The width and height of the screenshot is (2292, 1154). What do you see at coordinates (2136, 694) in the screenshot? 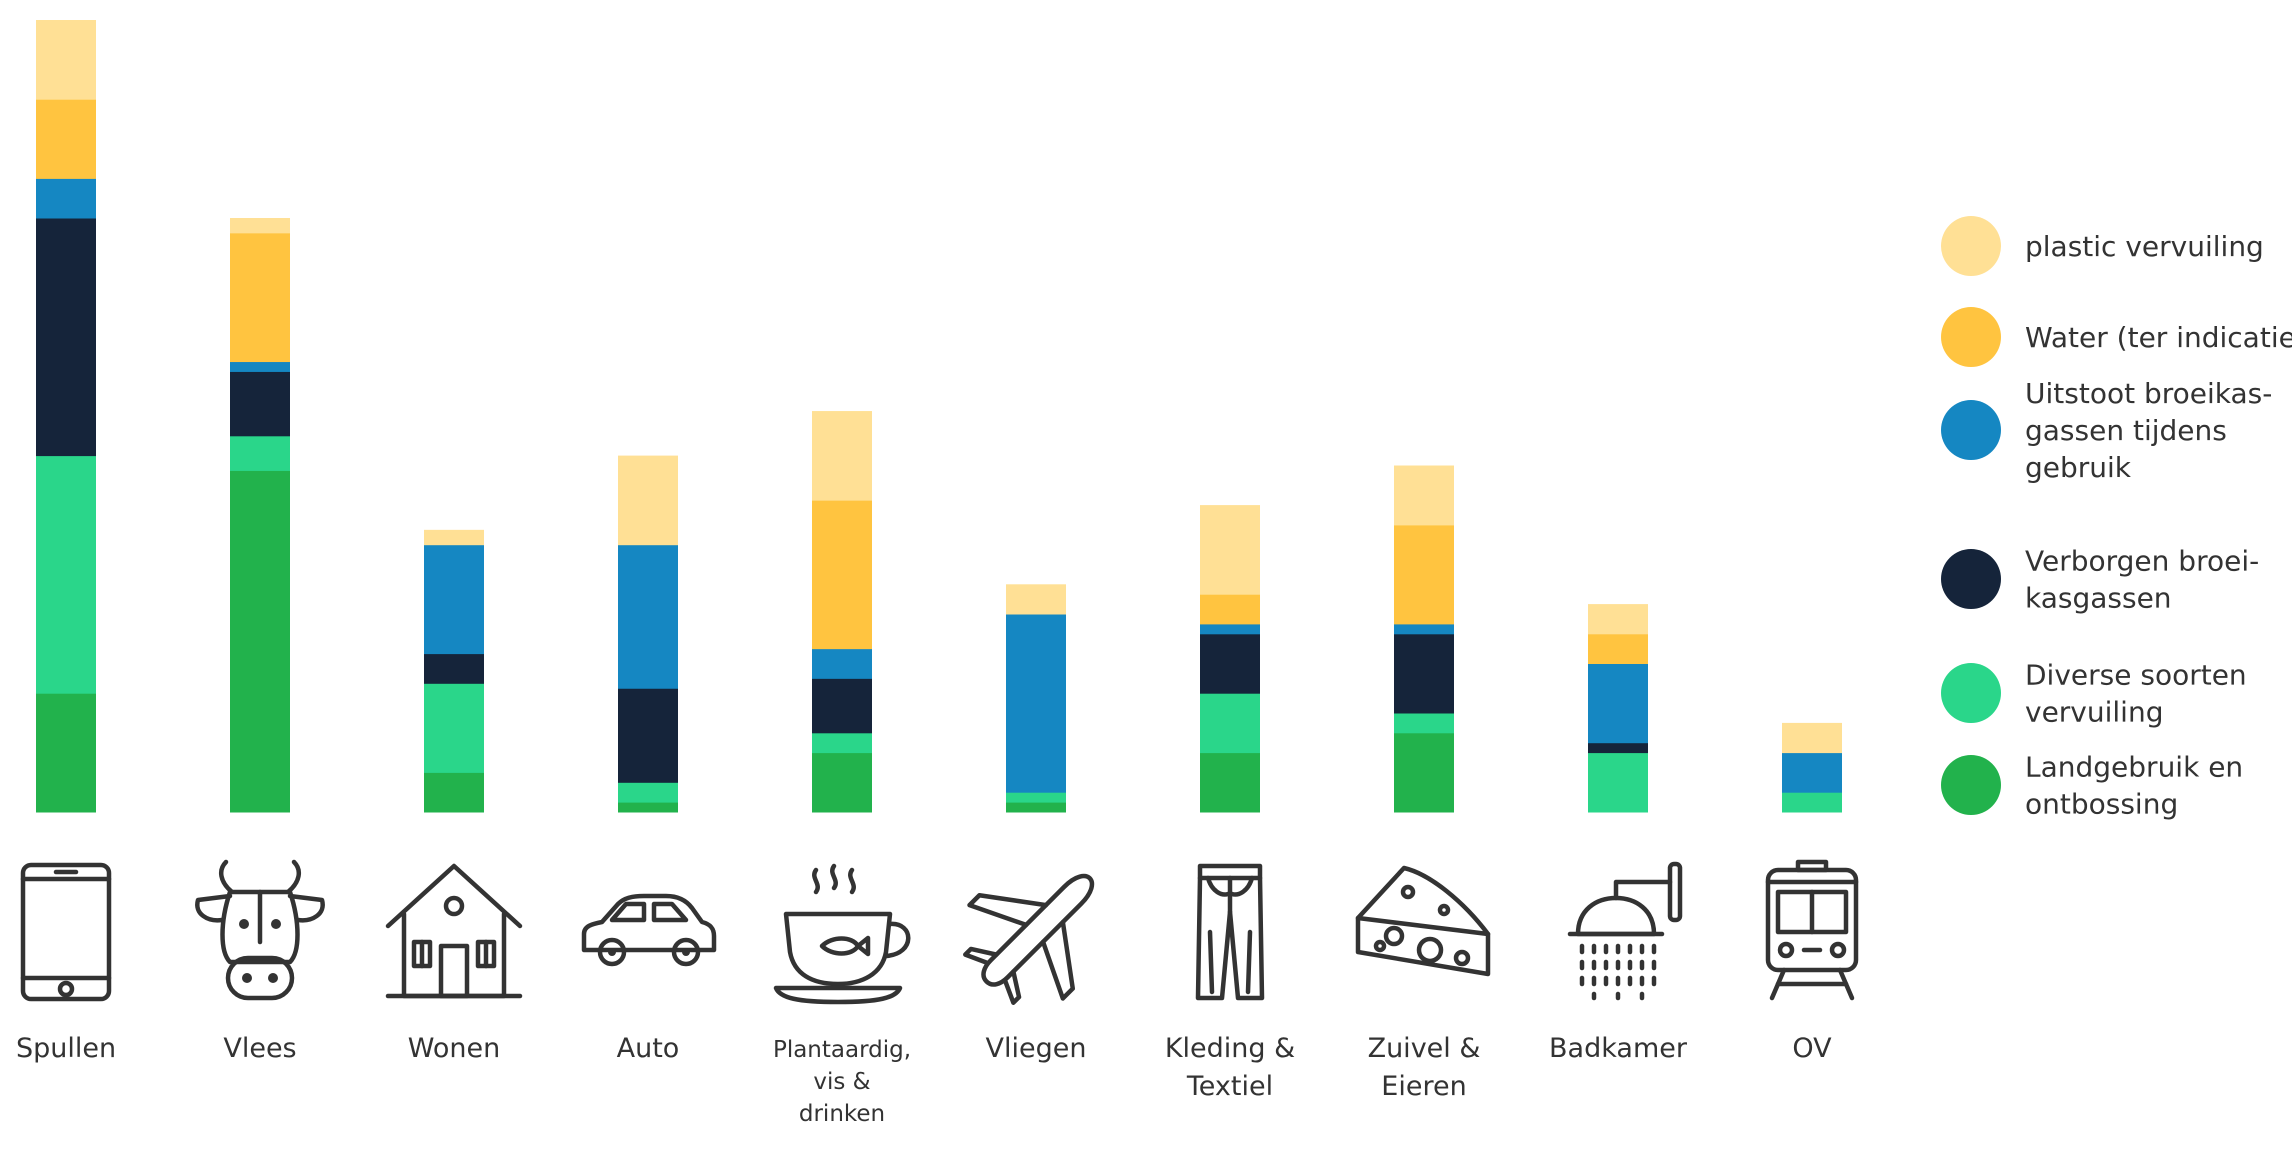
I see `legend-label-diverse-soorten-vervuiling: Diverse soorten vervuiling` at bounding box center [2136, 694].